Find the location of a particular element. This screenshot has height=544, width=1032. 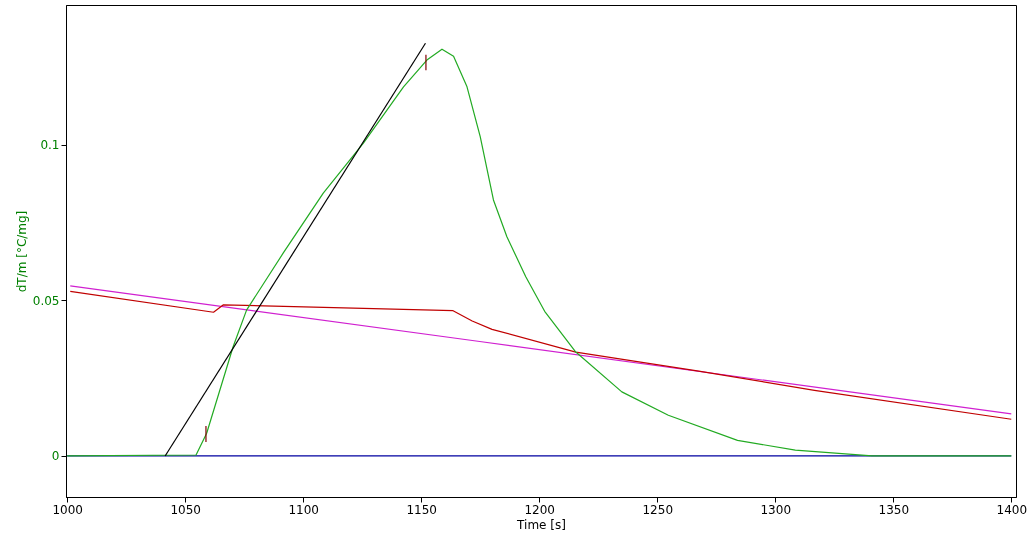

x-tick-label: 1100 is located at coordinates (303, 509).